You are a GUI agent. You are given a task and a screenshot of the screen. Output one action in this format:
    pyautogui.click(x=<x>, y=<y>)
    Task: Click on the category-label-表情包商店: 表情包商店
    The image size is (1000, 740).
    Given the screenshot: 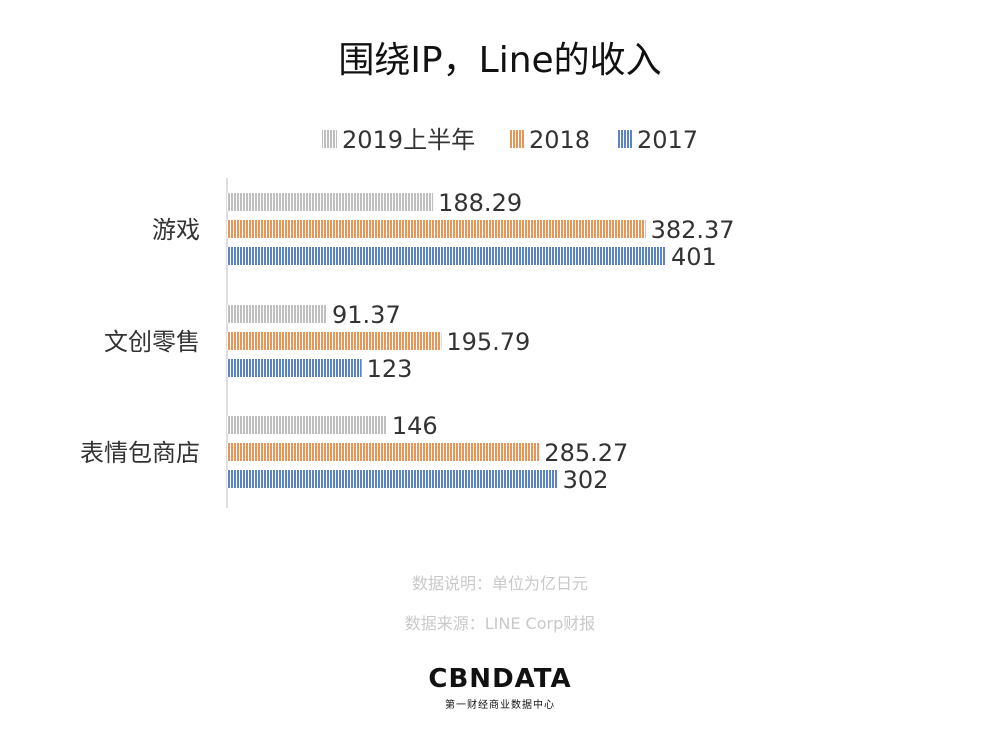 What is the action you would take?
    pyautogui.click(x=140, y=453)
    